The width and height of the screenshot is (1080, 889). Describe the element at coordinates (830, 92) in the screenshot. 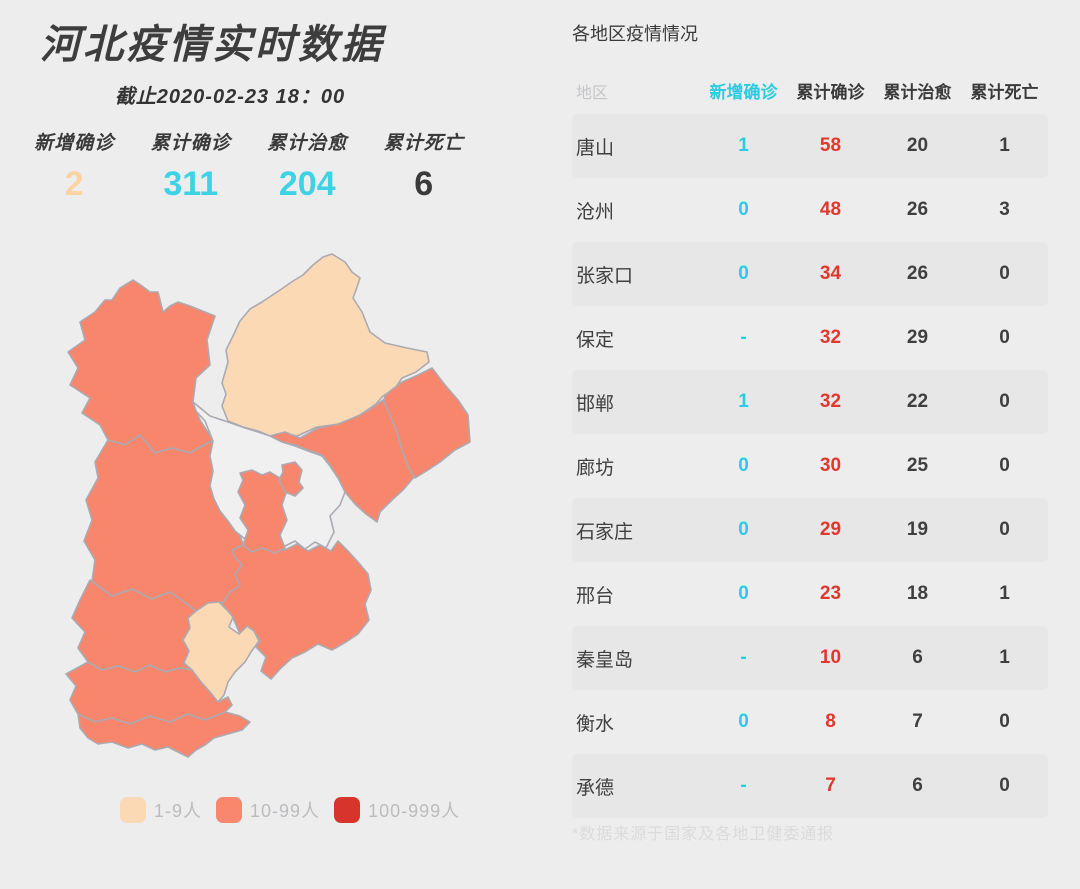

I see `col-header-total-confirmed: 累计确诊` at that location.